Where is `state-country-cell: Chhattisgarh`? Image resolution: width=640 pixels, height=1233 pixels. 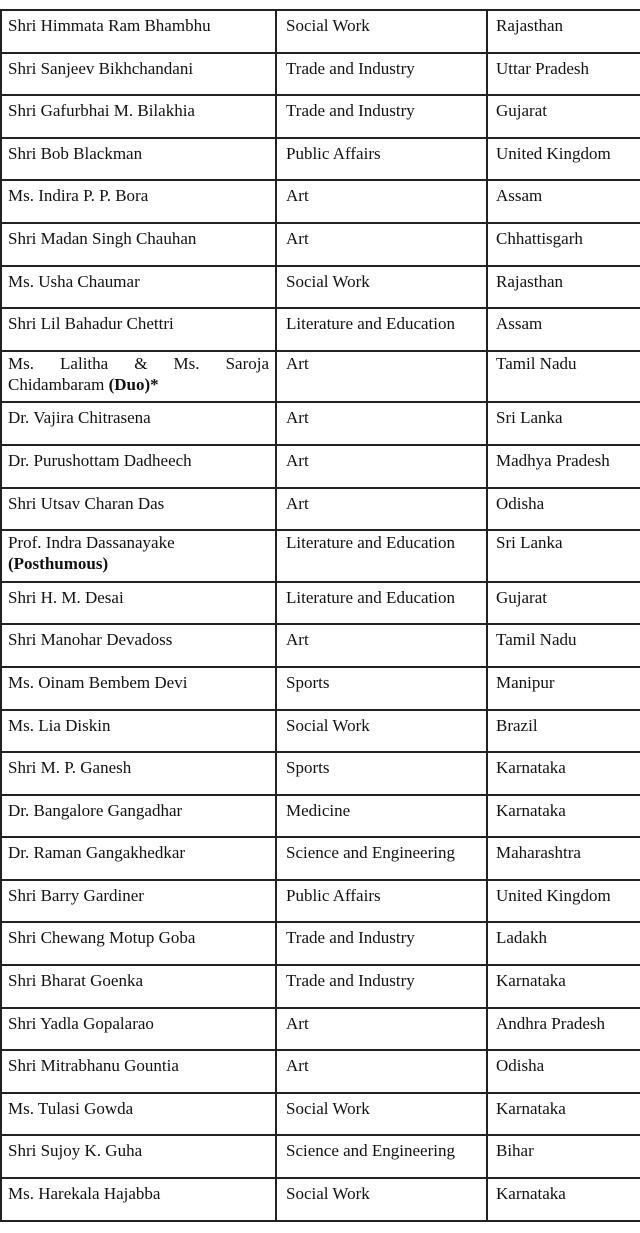 state-country-cell: Chhattisgarh is located at coordinates (563, 244).